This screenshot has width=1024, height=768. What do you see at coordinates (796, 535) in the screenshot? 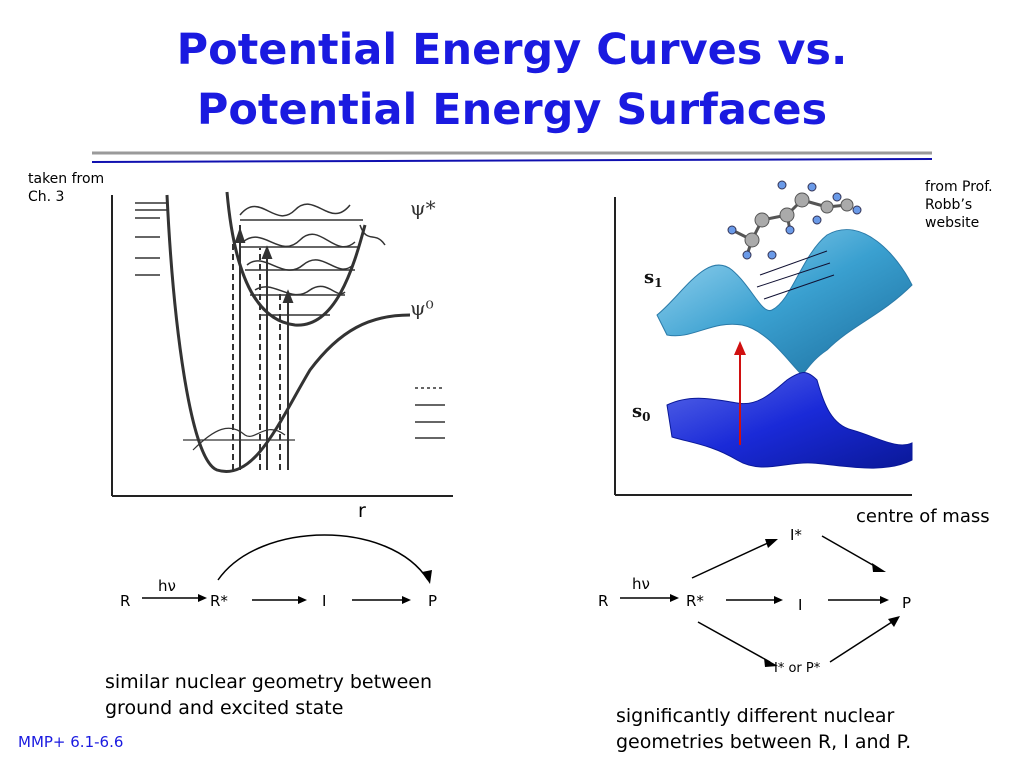
I see `right-scheme-Istar: I*` at bounding box center [796, 535].